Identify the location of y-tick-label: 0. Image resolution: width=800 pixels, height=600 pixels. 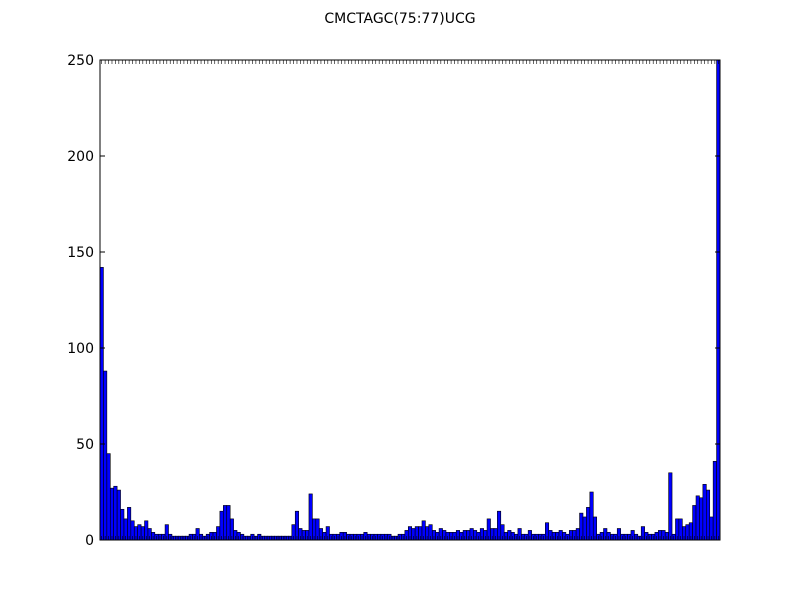
(89, 541).